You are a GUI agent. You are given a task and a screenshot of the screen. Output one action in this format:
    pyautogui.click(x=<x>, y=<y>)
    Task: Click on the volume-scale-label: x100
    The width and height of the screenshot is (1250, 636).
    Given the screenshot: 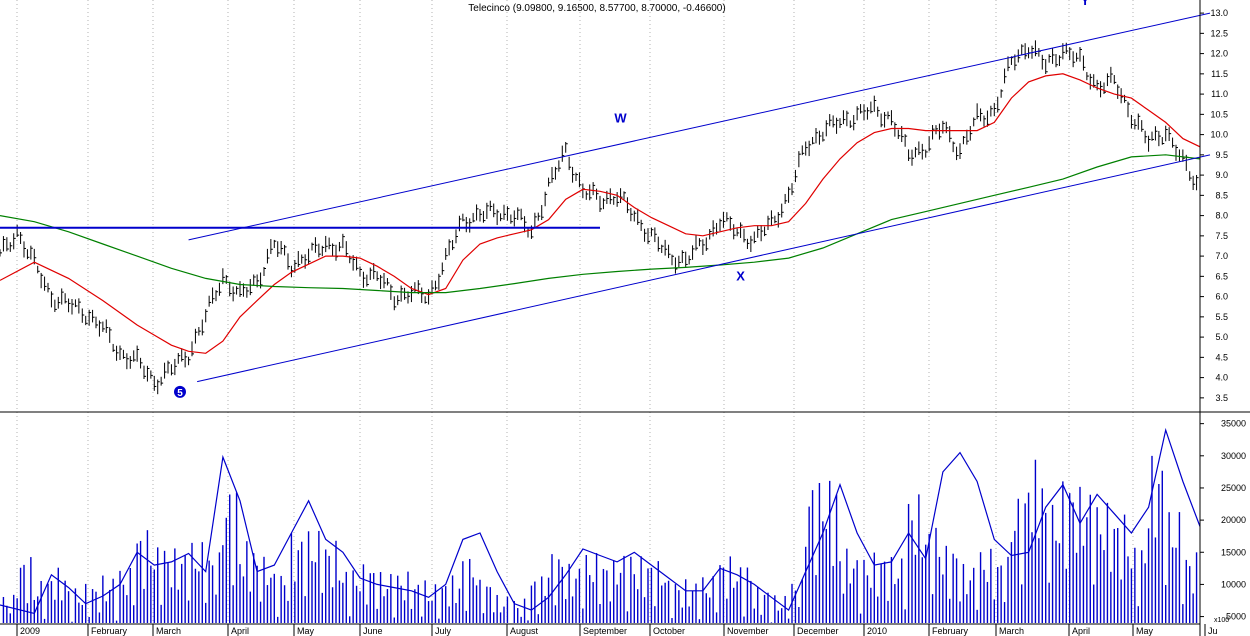 What is the action you would take?
    pyautogui.click(x=1221, y=620)
    